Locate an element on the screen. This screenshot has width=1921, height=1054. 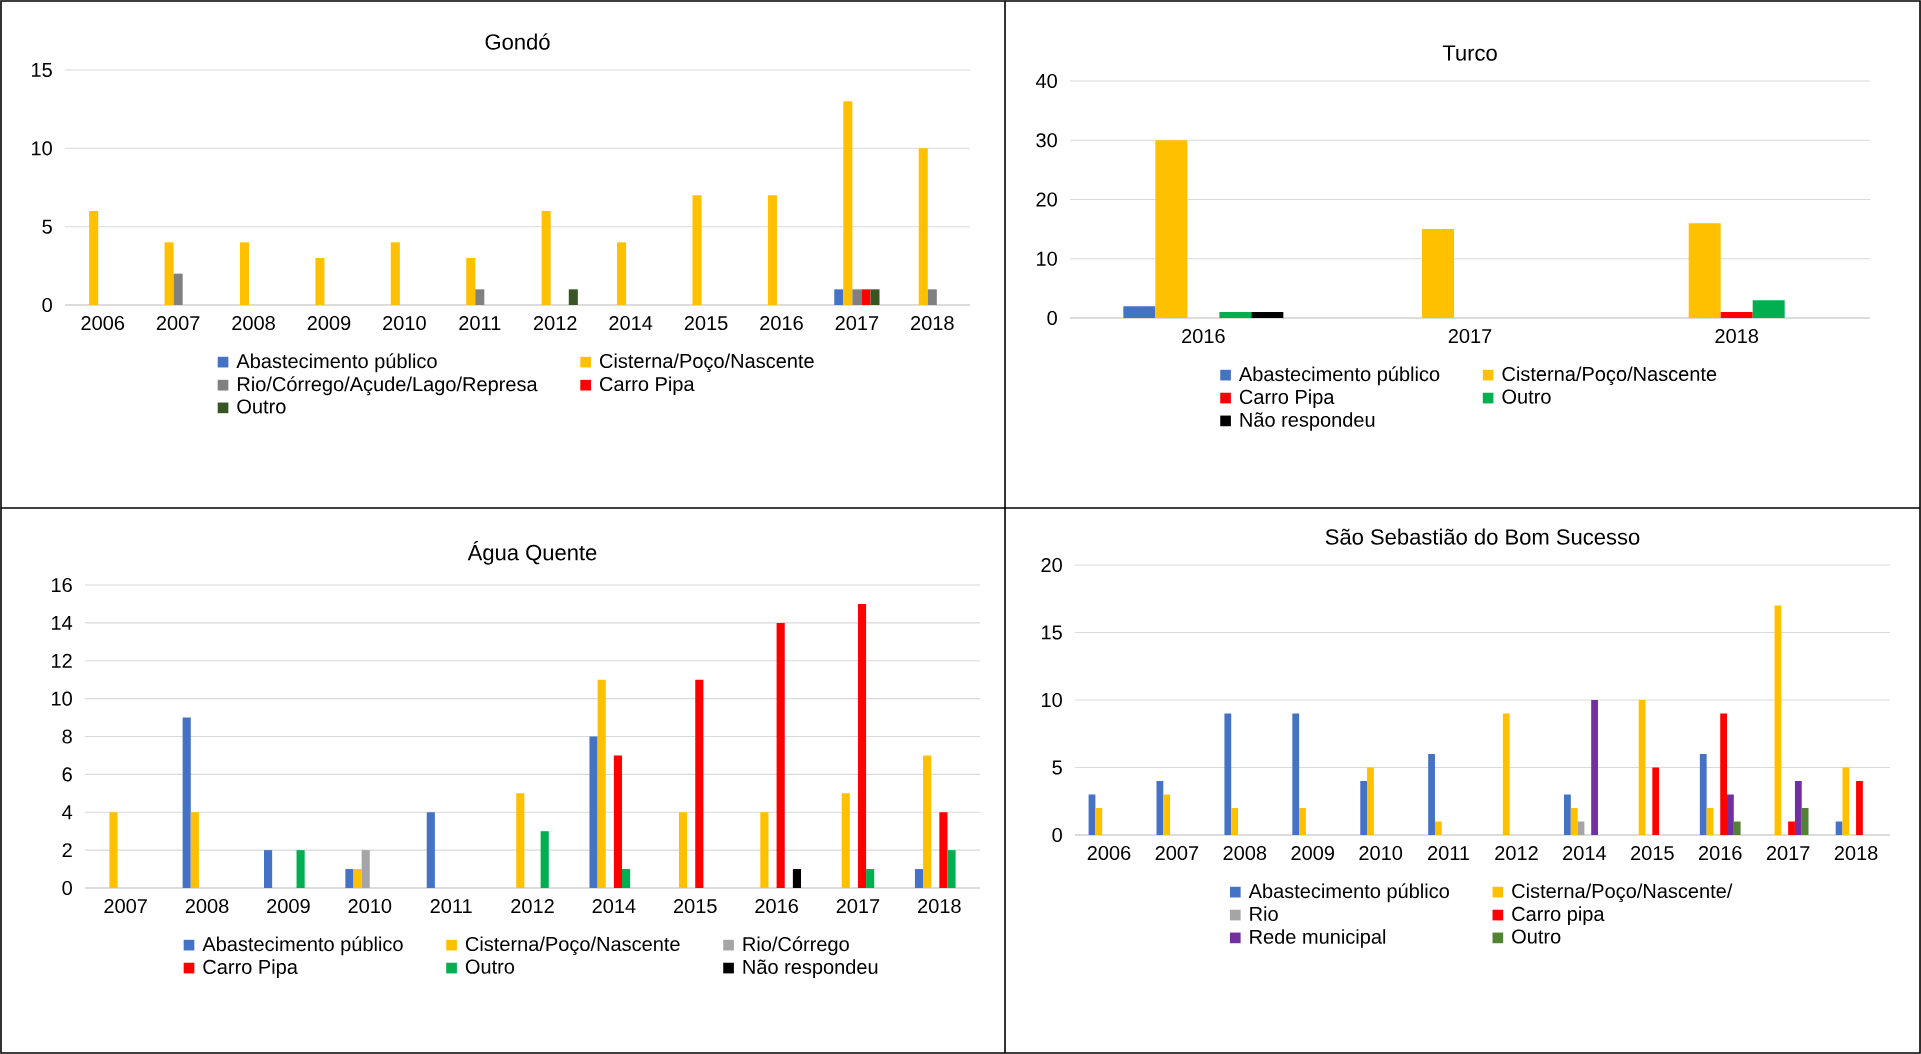
chart-title: Água Quente is located at coordinates (532, 553).